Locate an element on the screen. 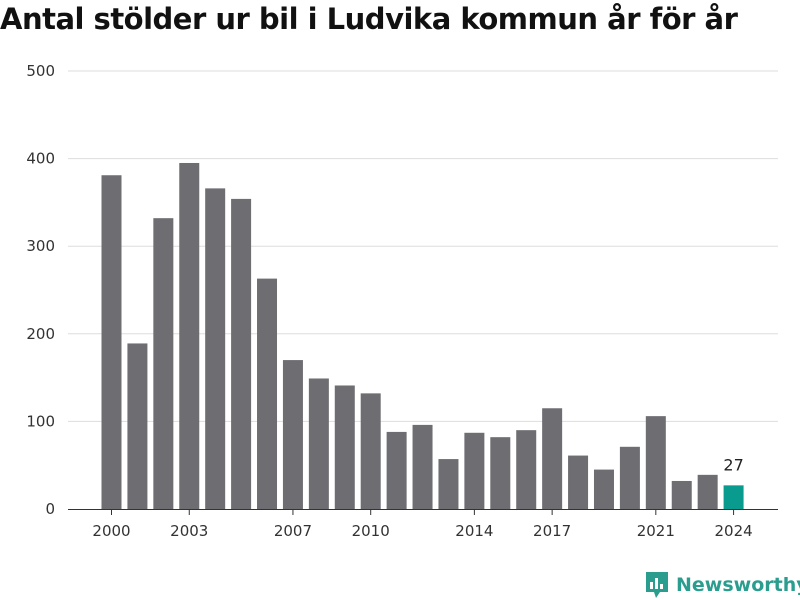  bar-2012 is located at coordinates (422, 466).